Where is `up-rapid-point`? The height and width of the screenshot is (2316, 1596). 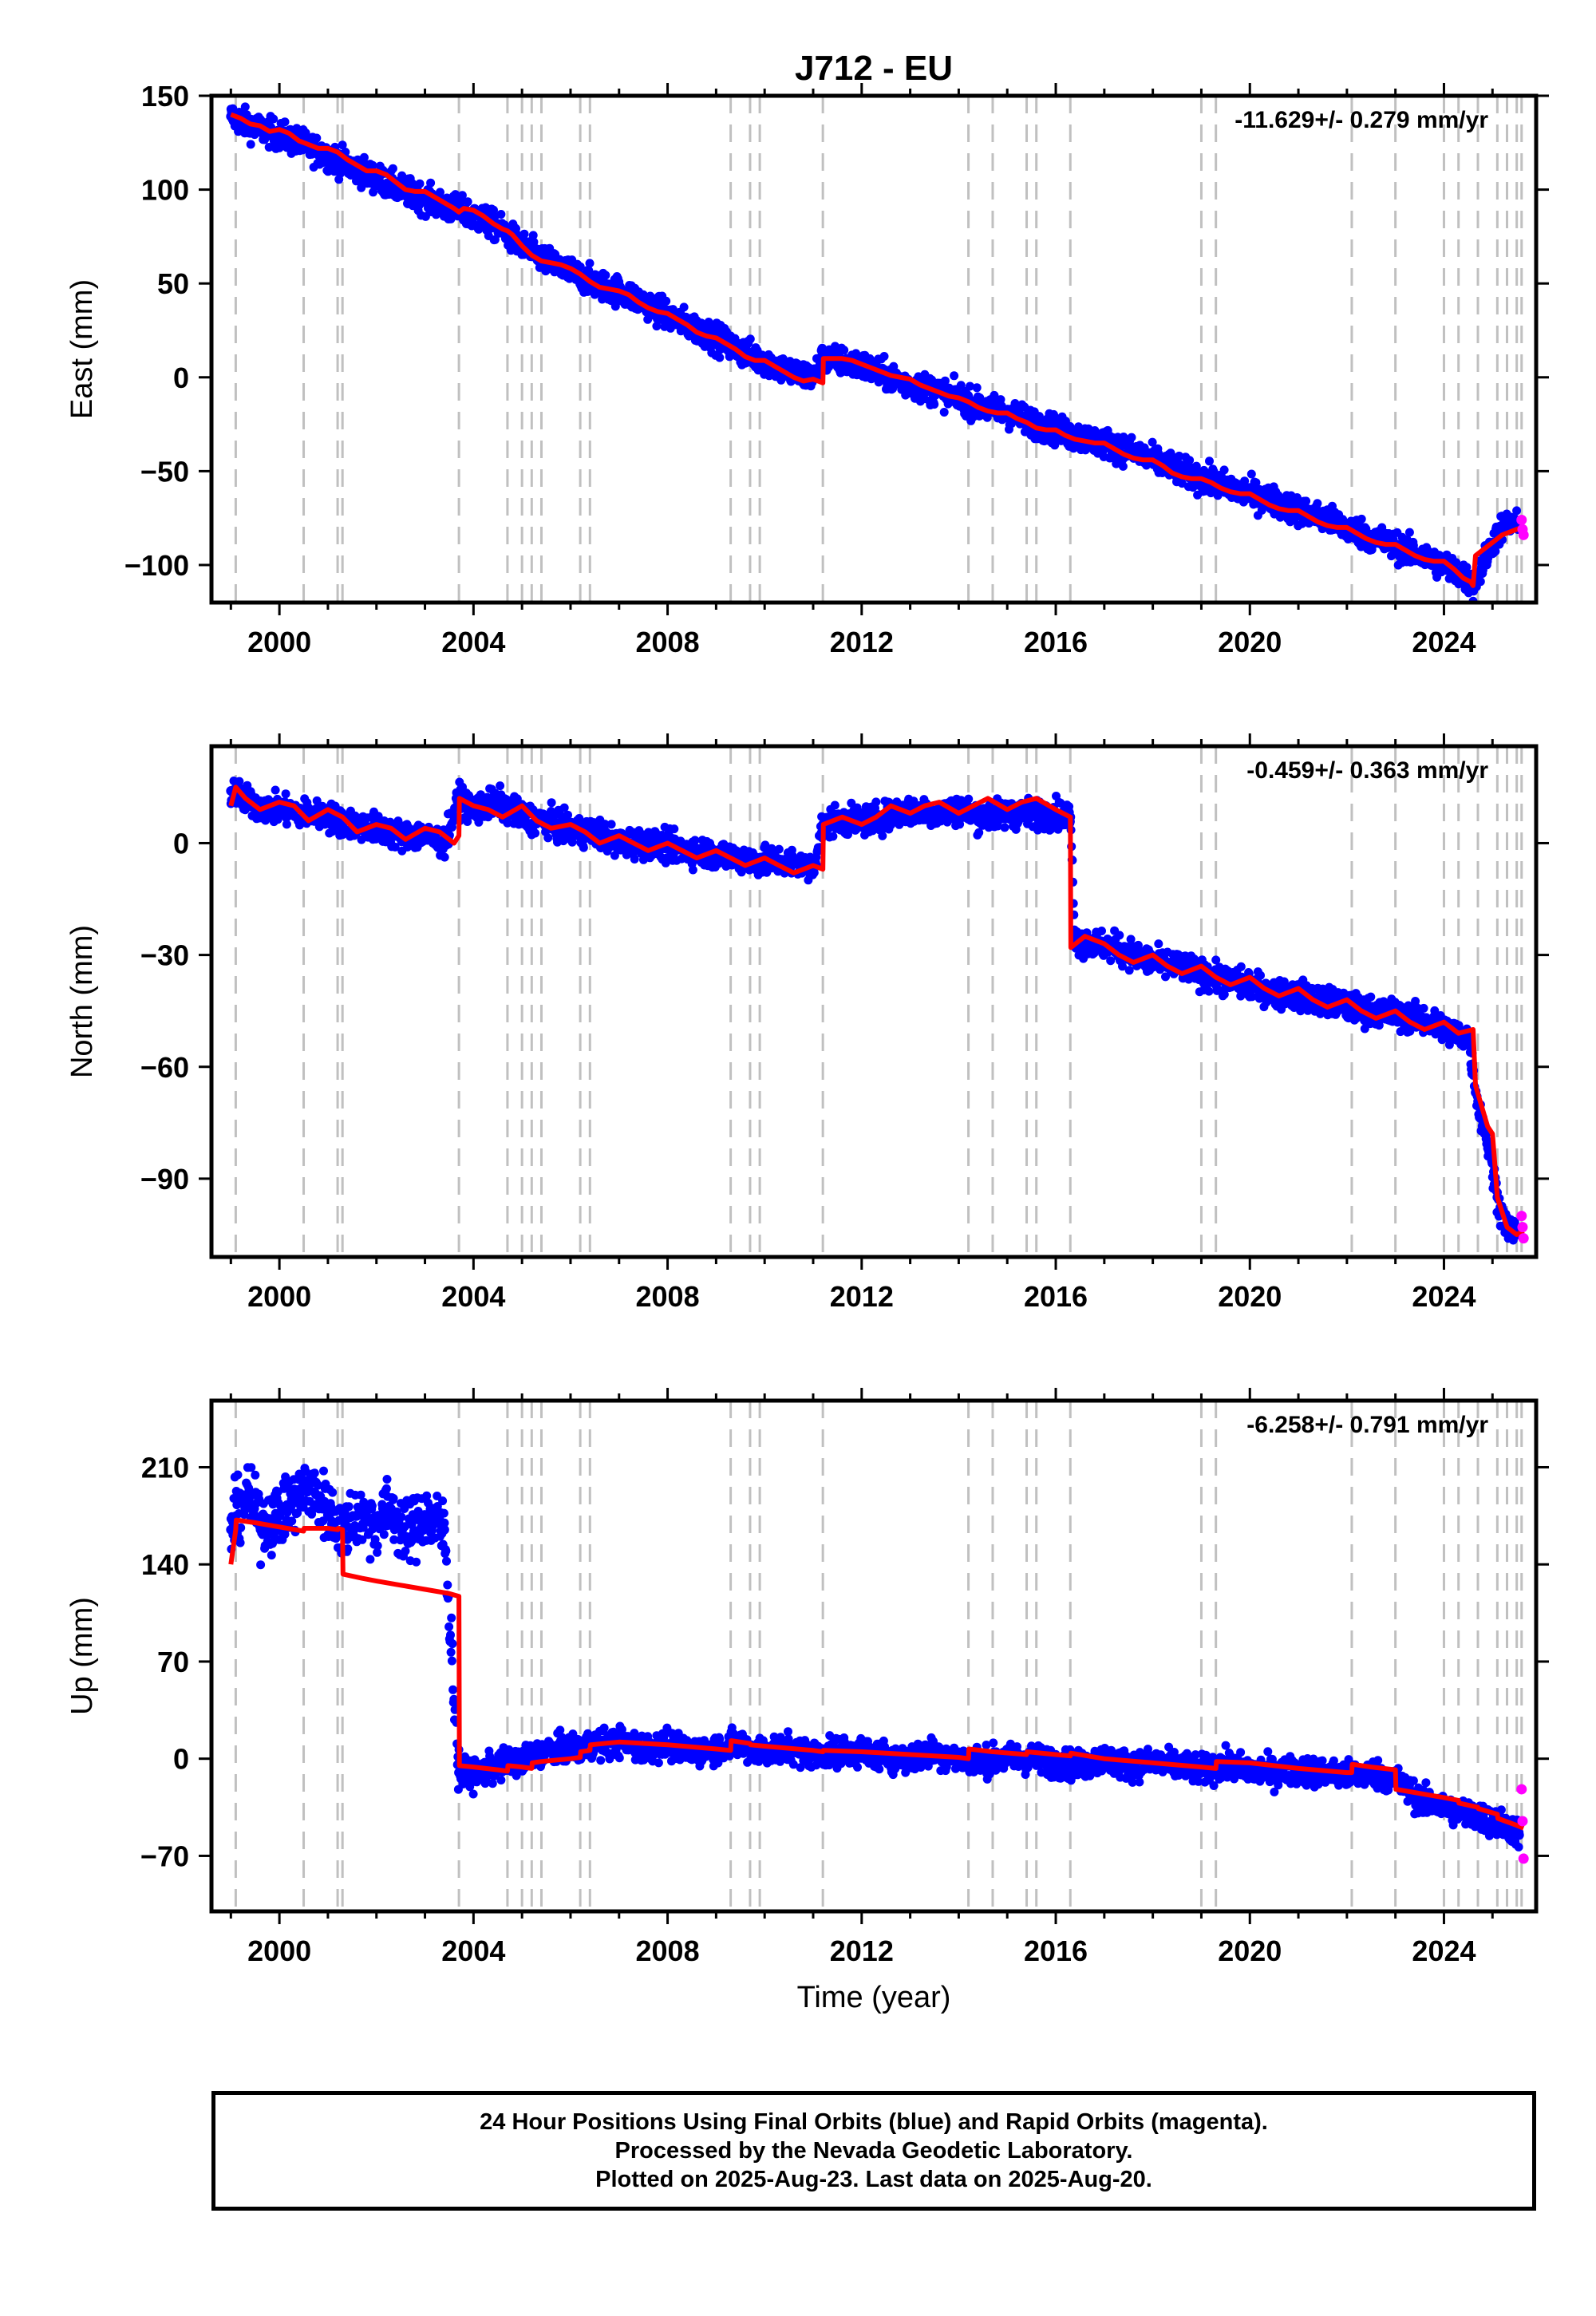 up-rapid-point is located at coordinates (1523, 1859).